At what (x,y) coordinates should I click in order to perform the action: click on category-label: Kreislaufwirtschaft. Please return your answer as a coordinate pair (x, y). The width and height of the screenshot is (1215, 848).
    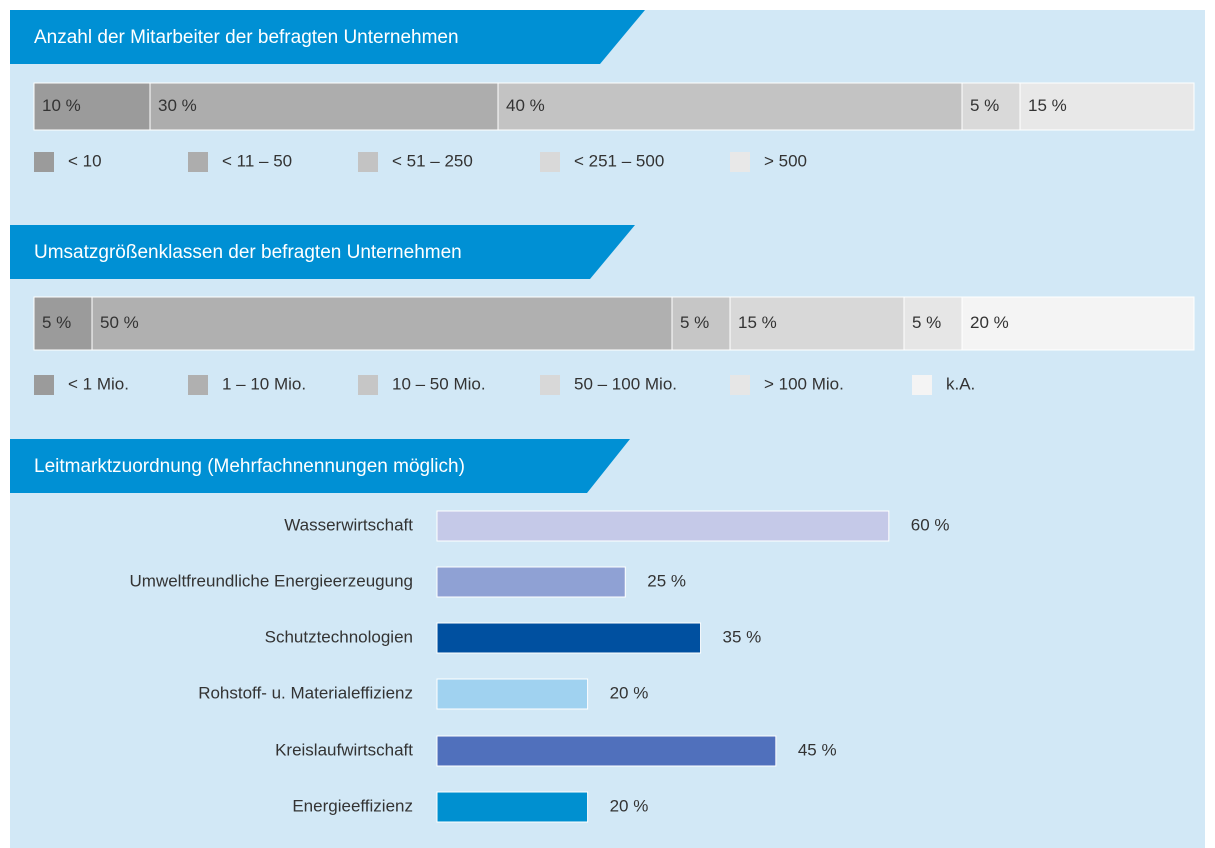
    Looking at the image, I should click on (344, 749).